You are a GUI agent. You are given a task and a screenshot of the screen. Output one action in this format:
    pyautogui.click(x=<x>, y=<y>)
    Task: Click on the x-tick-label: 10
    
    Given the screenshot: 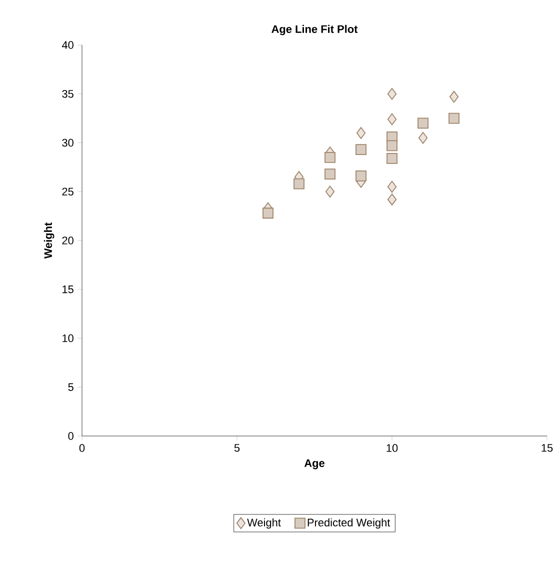 What is the action you would take?
    pyautogui.click(x=392, y=448)
    